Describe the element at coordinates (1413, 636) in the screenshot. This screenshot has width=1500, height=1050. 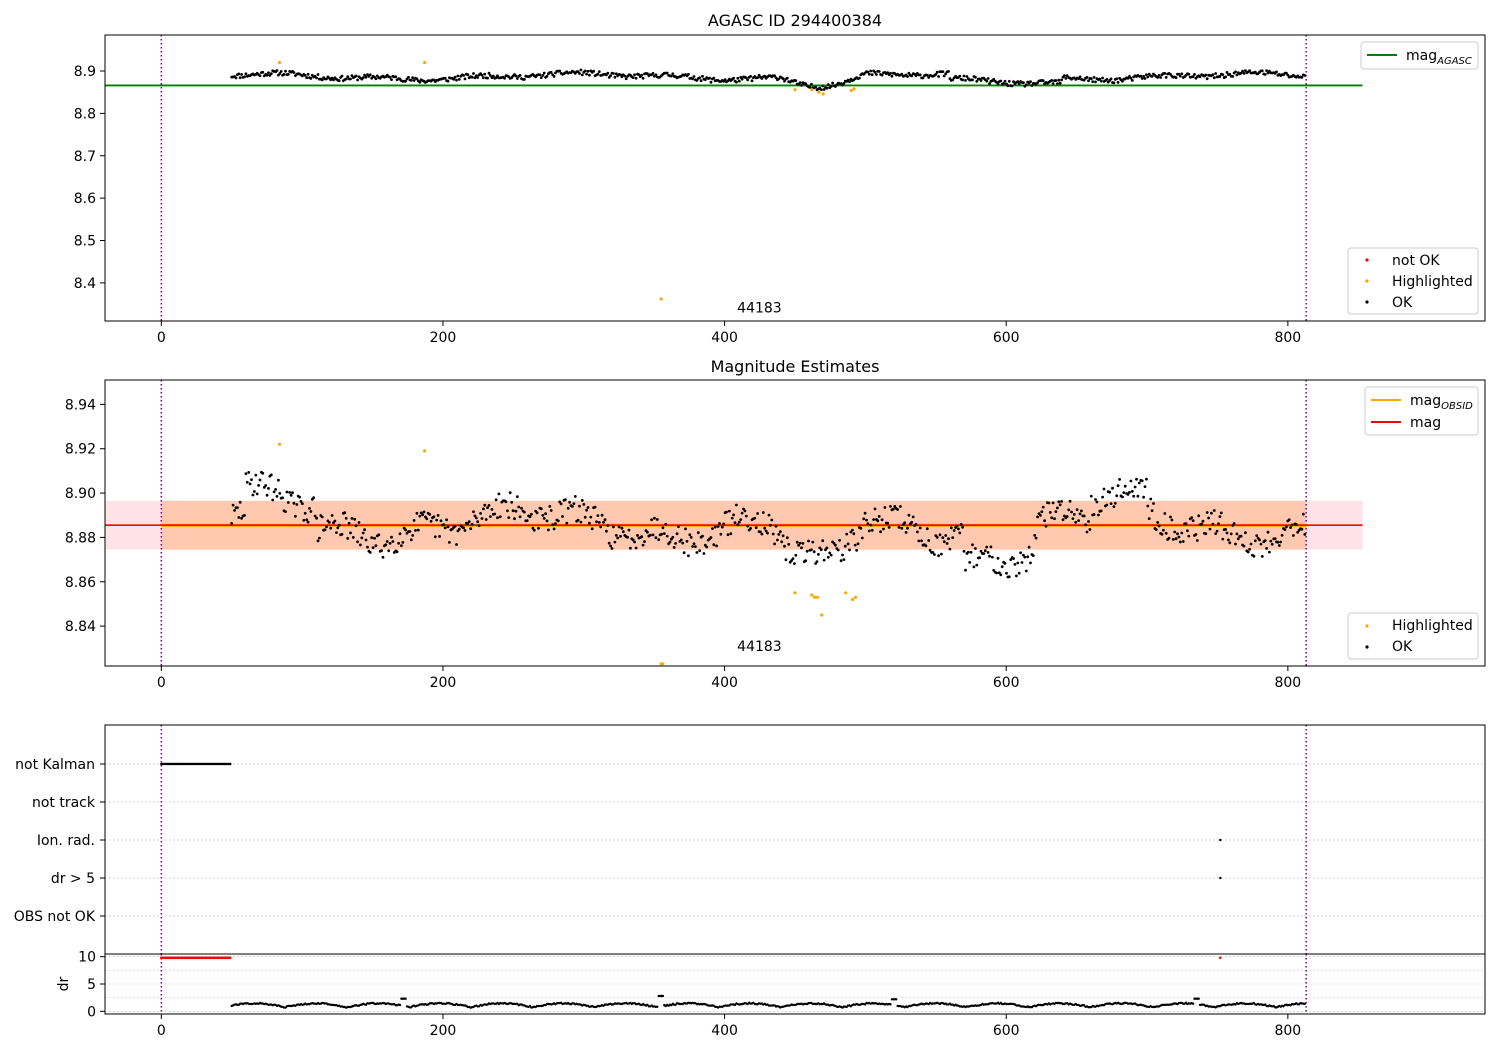
I see `estimates-legend-status: Highlighted OK` at that location.